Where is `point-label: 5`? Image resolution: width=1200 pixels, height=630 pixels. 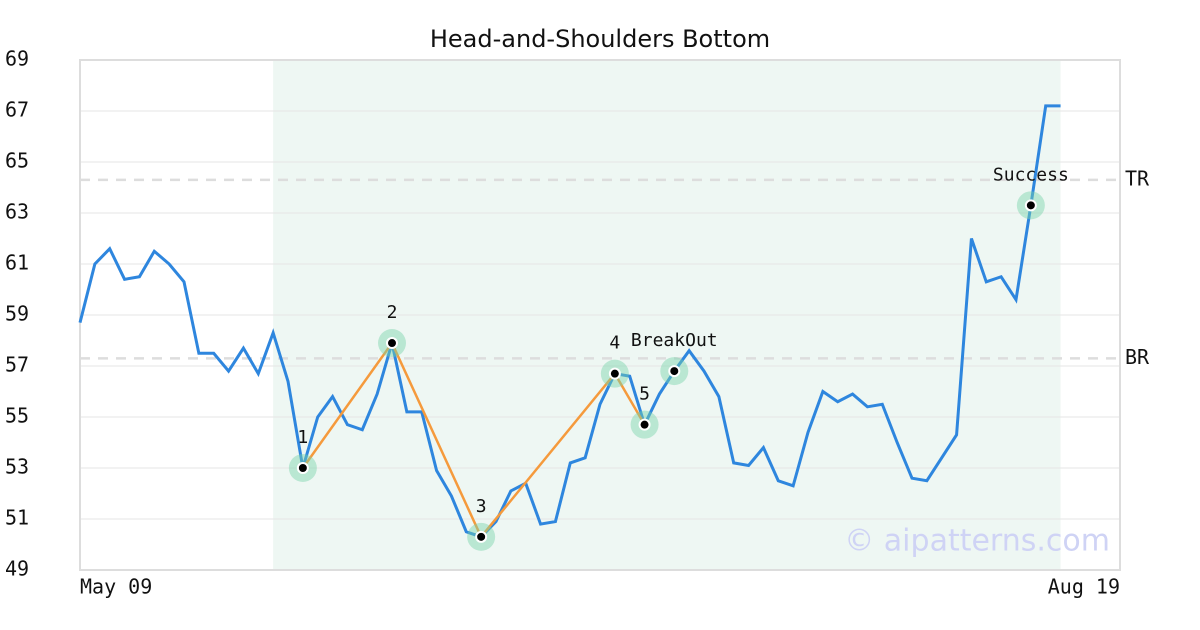 point-label: 5 is located at coordinates (644, 394).